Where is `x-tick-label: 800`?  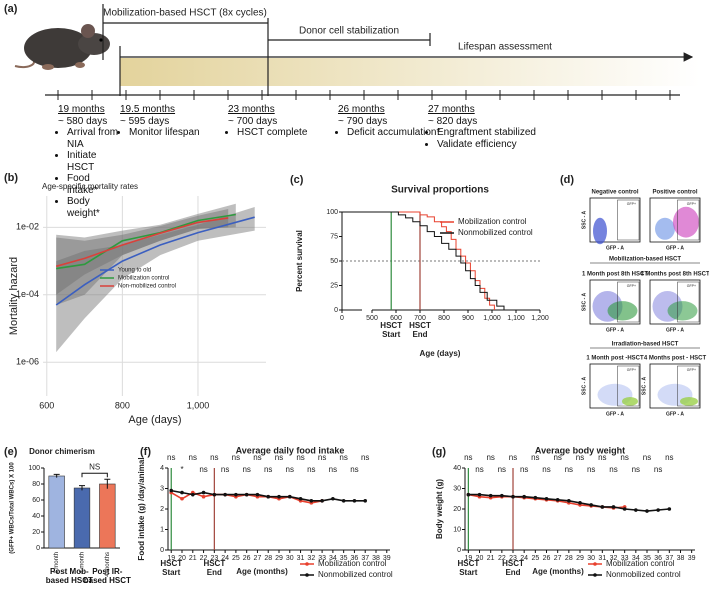
x-tick-label: 800 is located at coordinates (444, 318).